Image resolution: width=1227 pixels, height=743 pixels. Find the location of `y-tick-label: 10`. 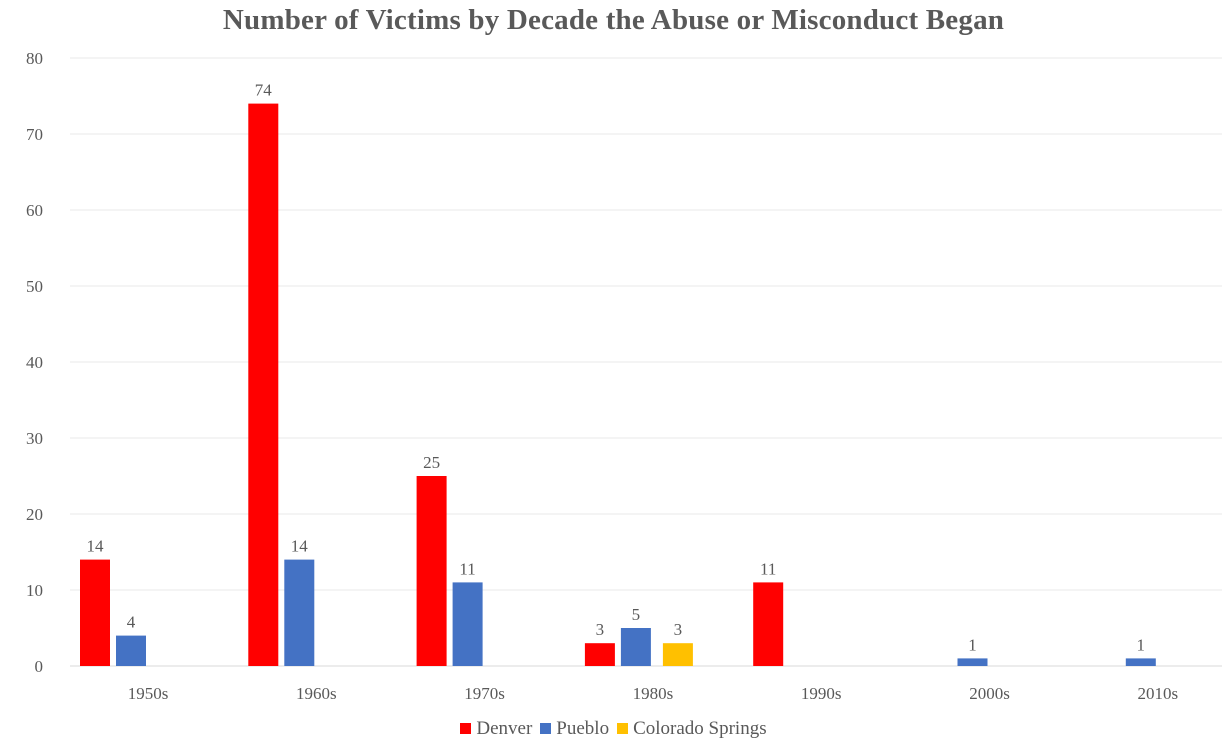

y-tick-label: 10 is located at coordinates (34, 590).